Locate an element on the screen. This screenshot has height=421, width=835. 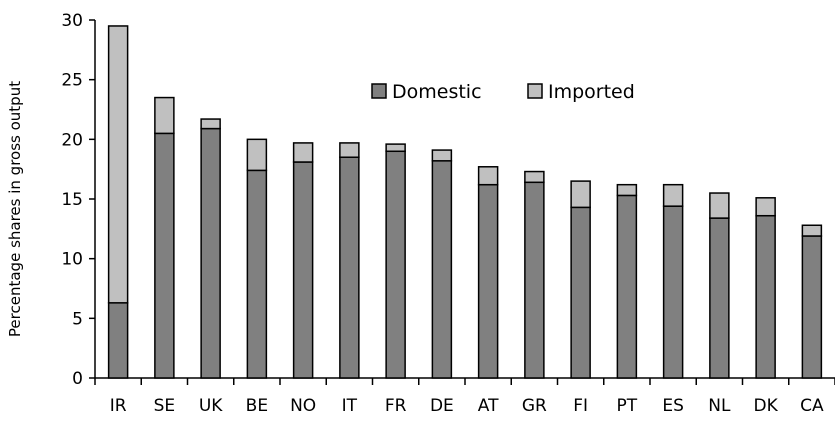
y-axis: 0 5 10 15 20 25 30 is located at coordinates (78, 200).